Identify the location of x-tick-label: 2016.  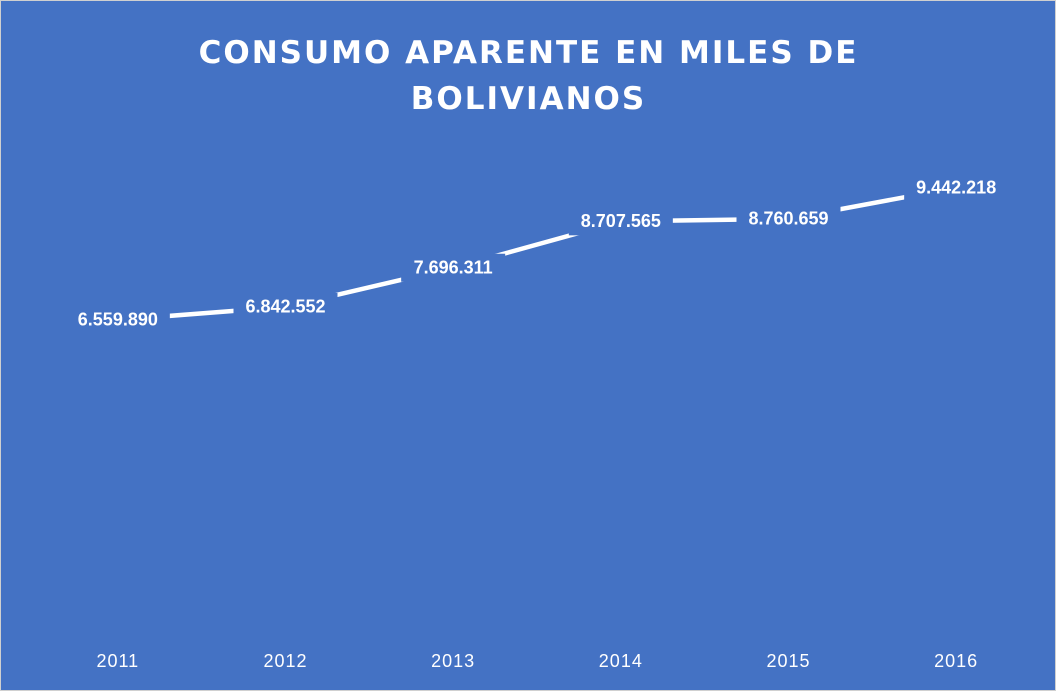
(956, 661).